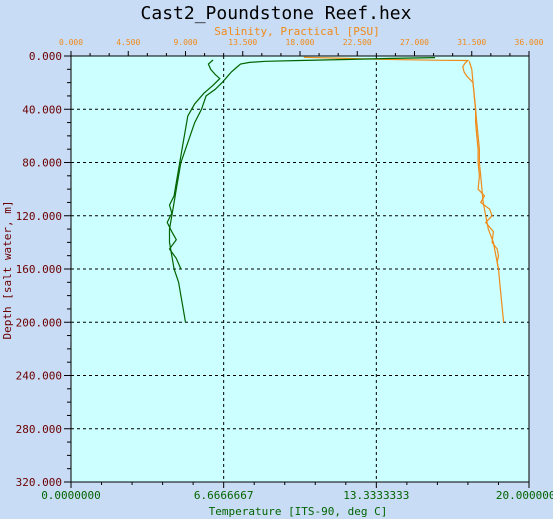  Describe the element at coordinates (224, 495) in the screenshot. I see `temperature-tick-label: 6.6666667` at that location.